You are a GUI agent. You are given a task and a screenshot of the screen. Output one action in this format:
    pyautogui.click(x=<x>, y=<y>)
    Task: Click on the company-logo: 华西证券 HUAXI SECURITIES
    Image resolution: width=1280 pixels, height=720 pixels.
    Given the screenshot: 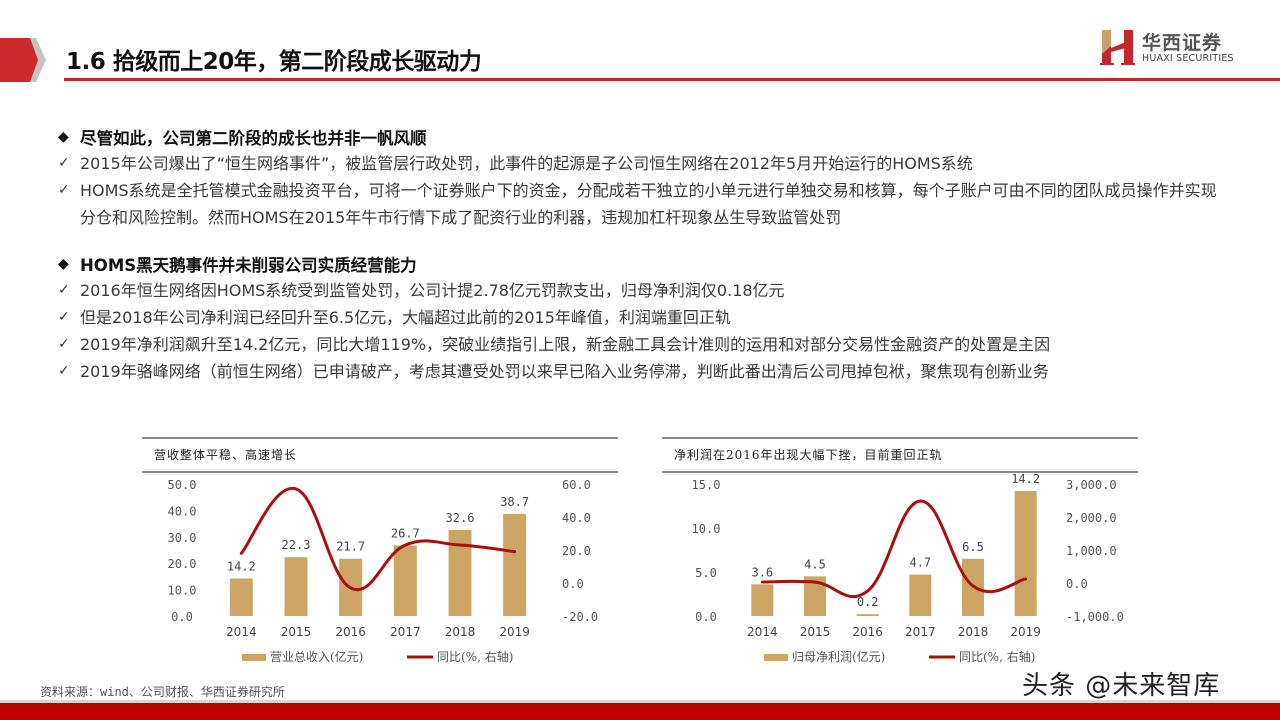 What is the action you would take?
    pyautogui.click(x=1185, y=47)
    